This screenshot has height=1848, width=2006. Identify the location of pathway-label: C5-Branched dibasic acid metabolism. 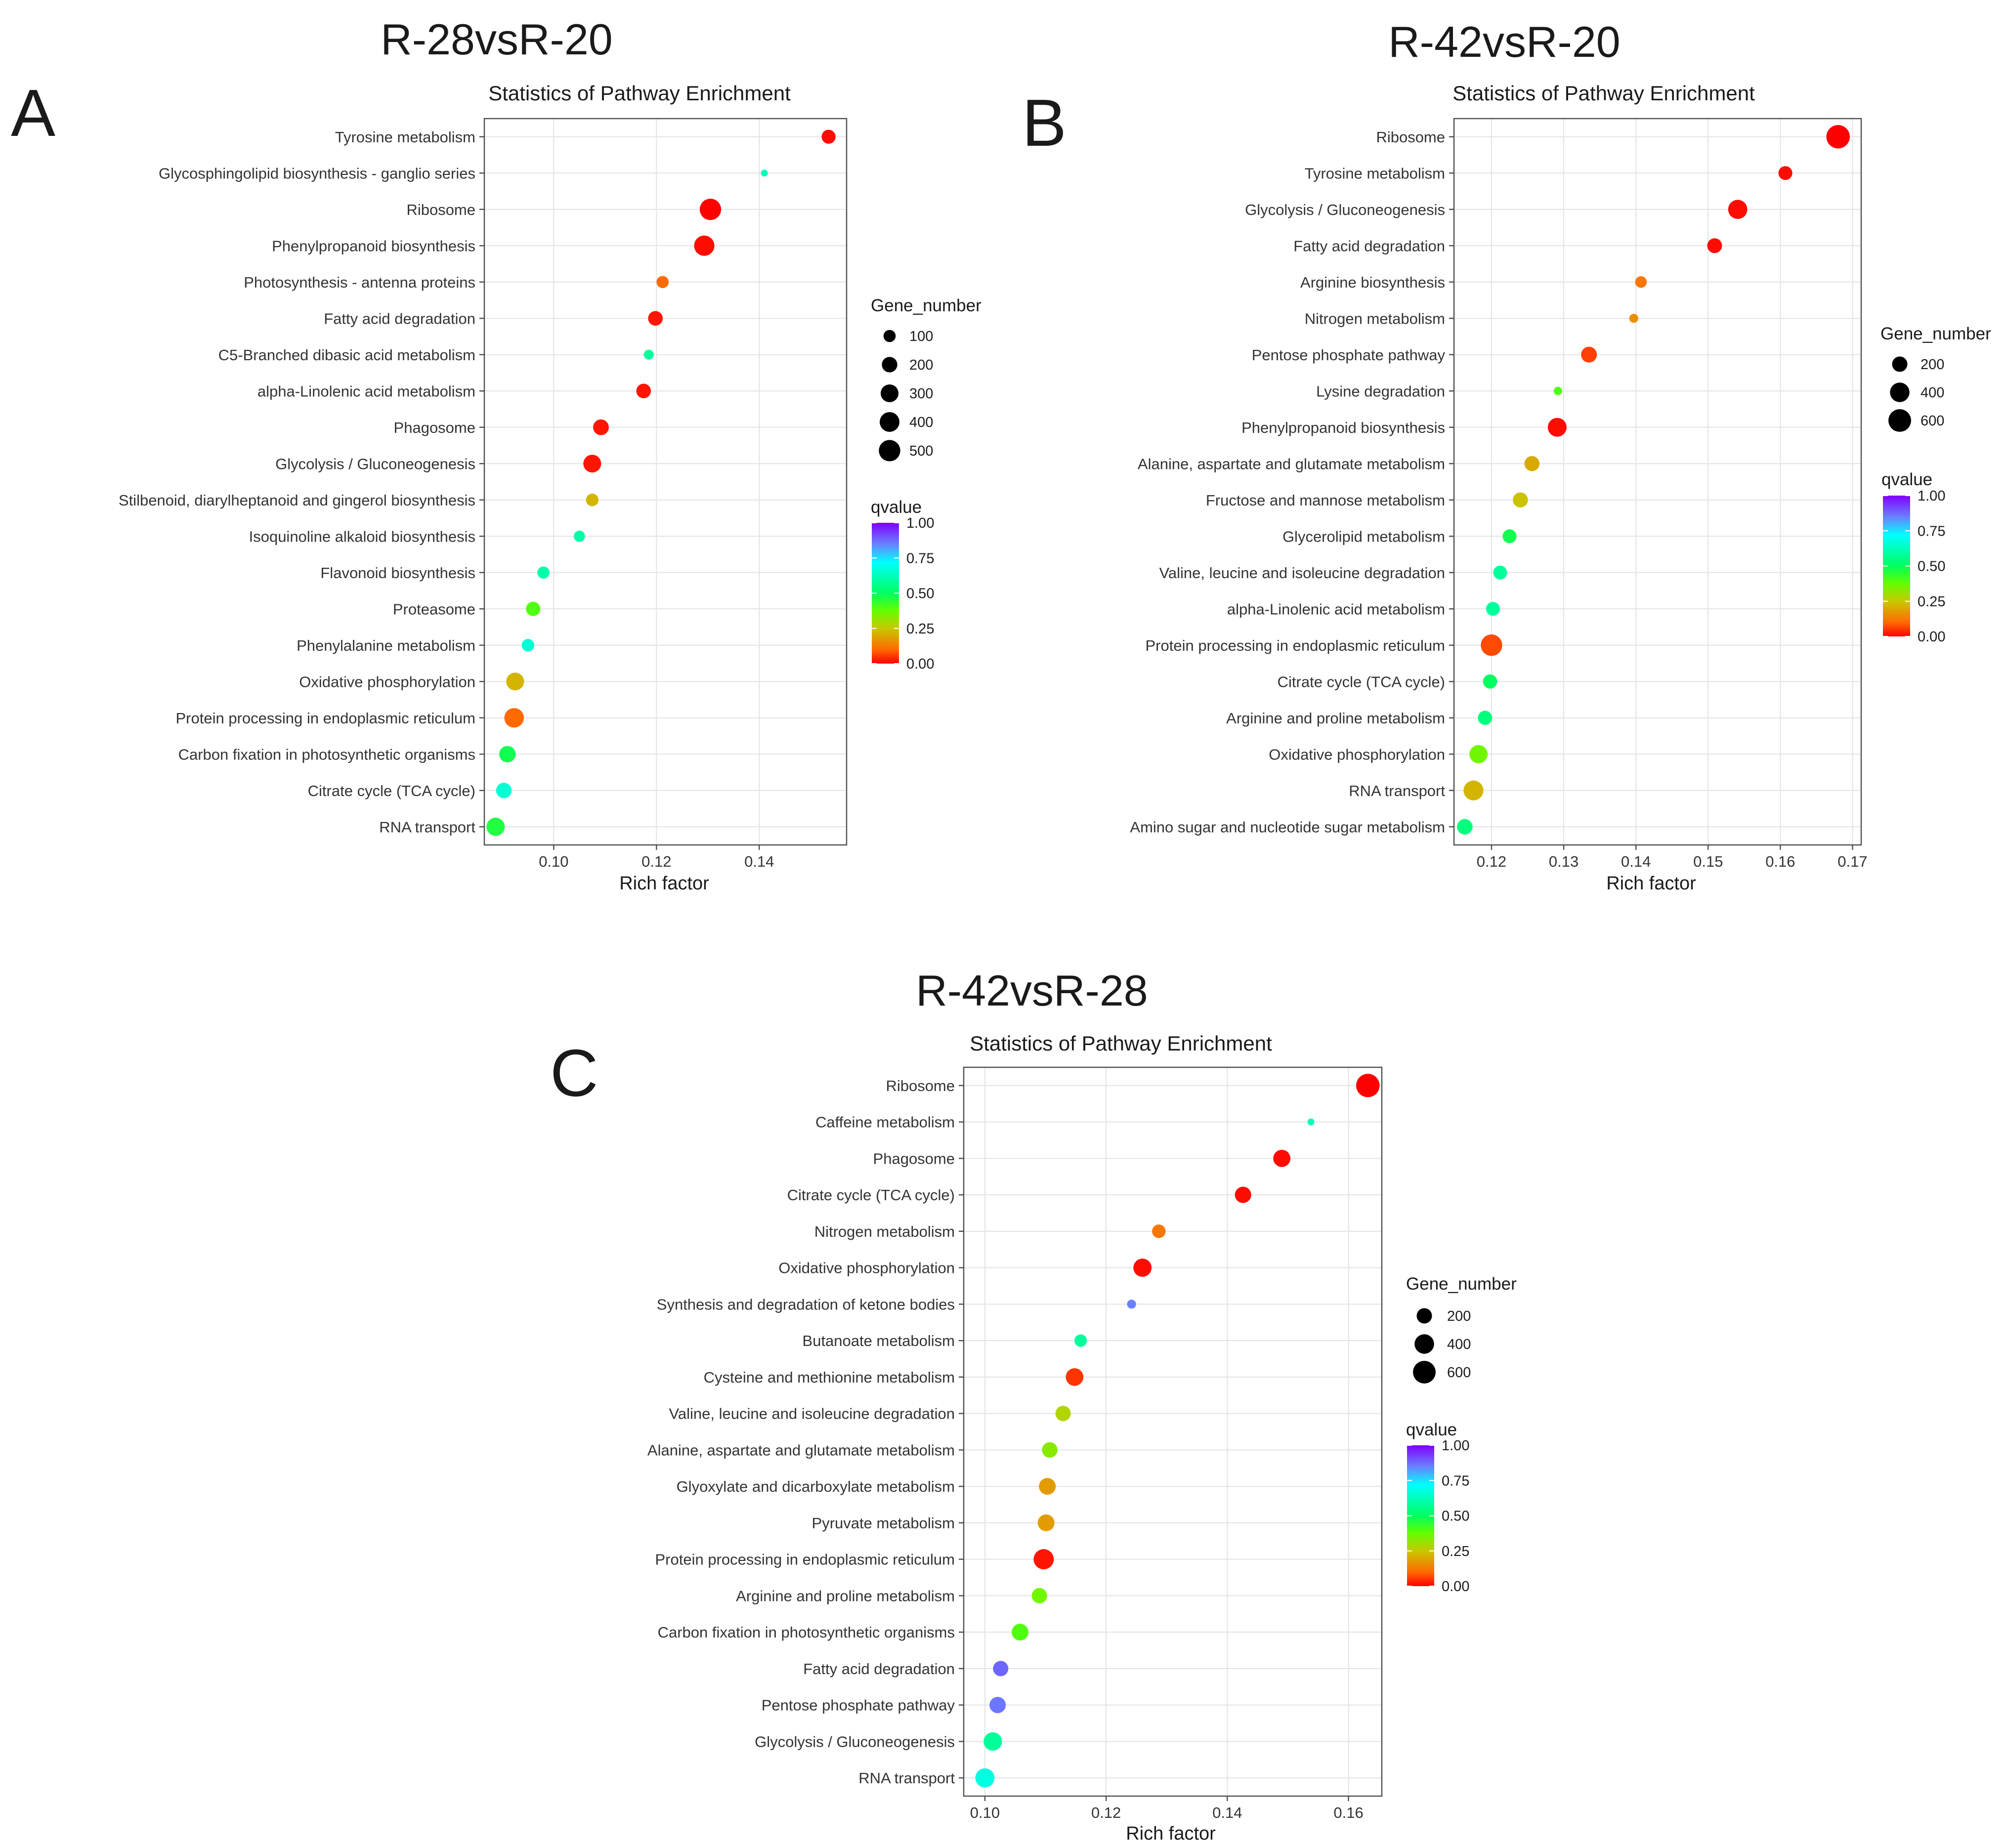
(346, 355).